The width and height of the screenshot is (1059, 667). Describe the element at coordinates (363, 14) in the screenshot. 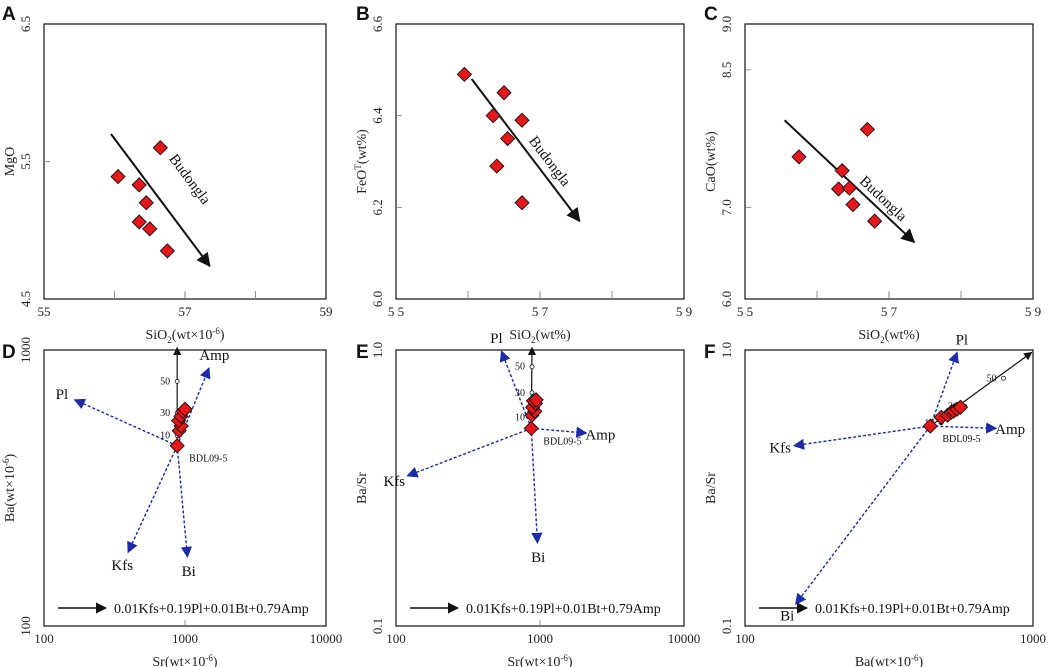

I see `panel-letter: B` at that location.